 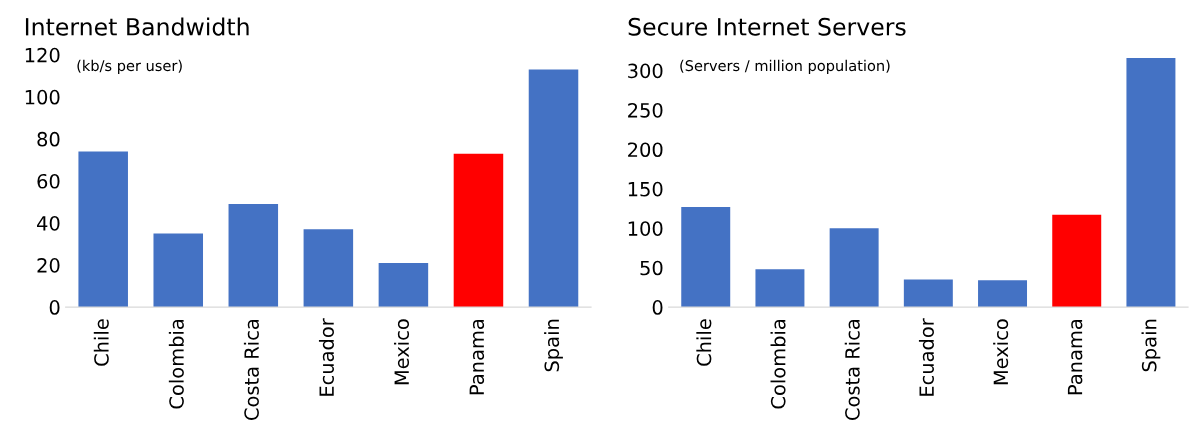 What do you see at coordinates (645, 150) in the screenshot?
I see `y-tick-label: 200` at bounding box center [645, 150].